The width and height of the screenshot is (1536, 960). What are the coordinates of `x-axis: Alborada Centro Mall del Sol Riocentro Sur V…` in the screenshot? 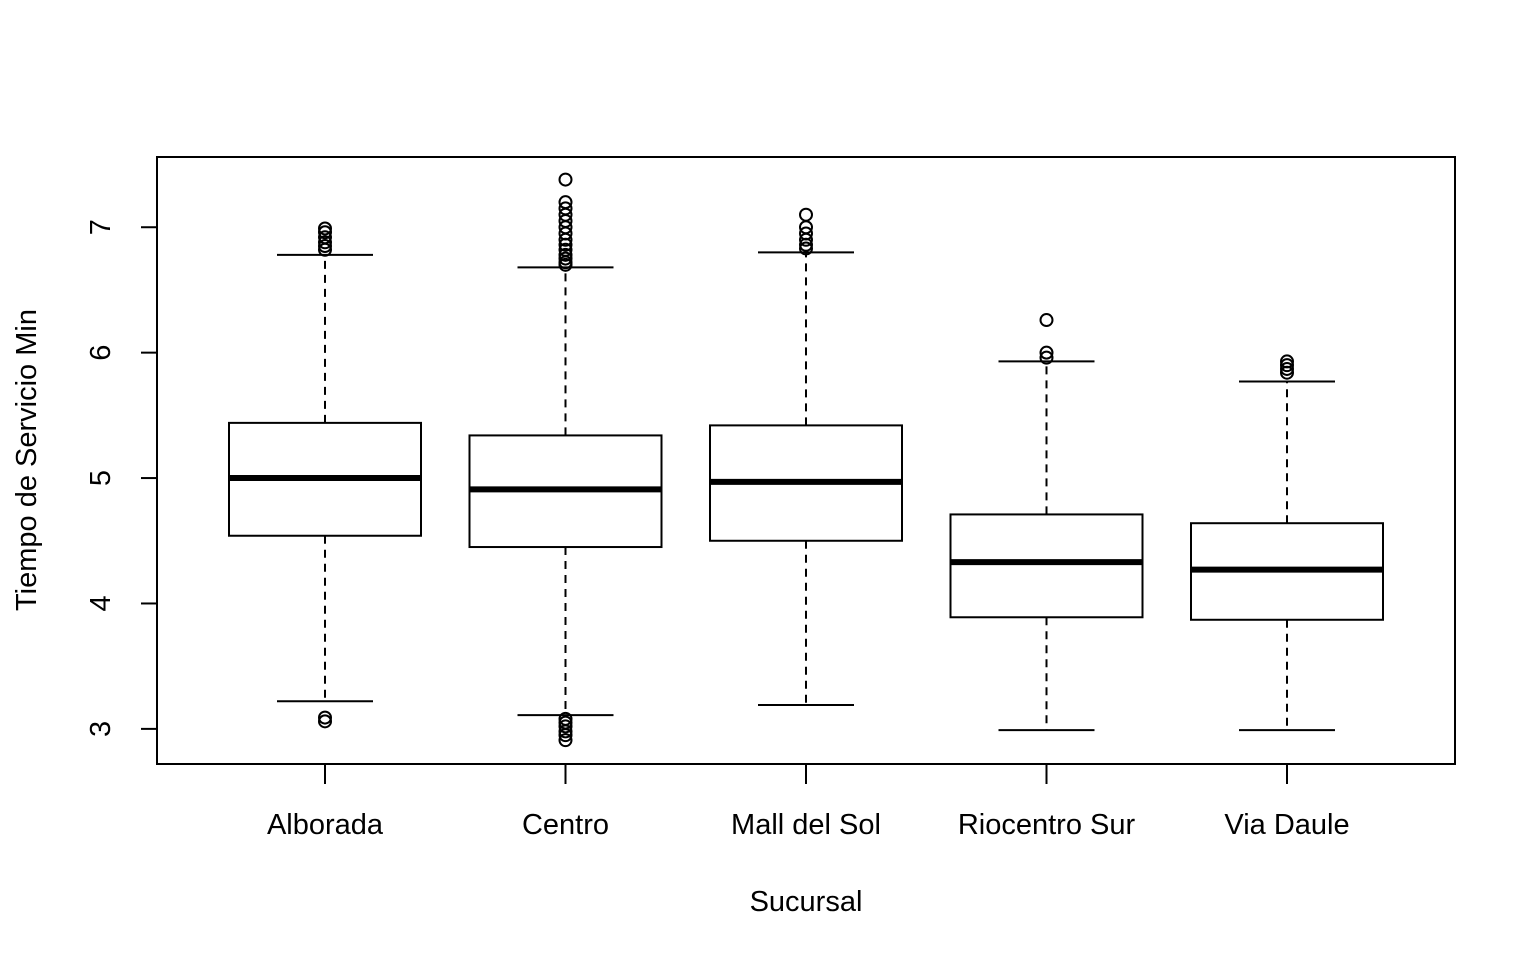 It's located at (808, 802).